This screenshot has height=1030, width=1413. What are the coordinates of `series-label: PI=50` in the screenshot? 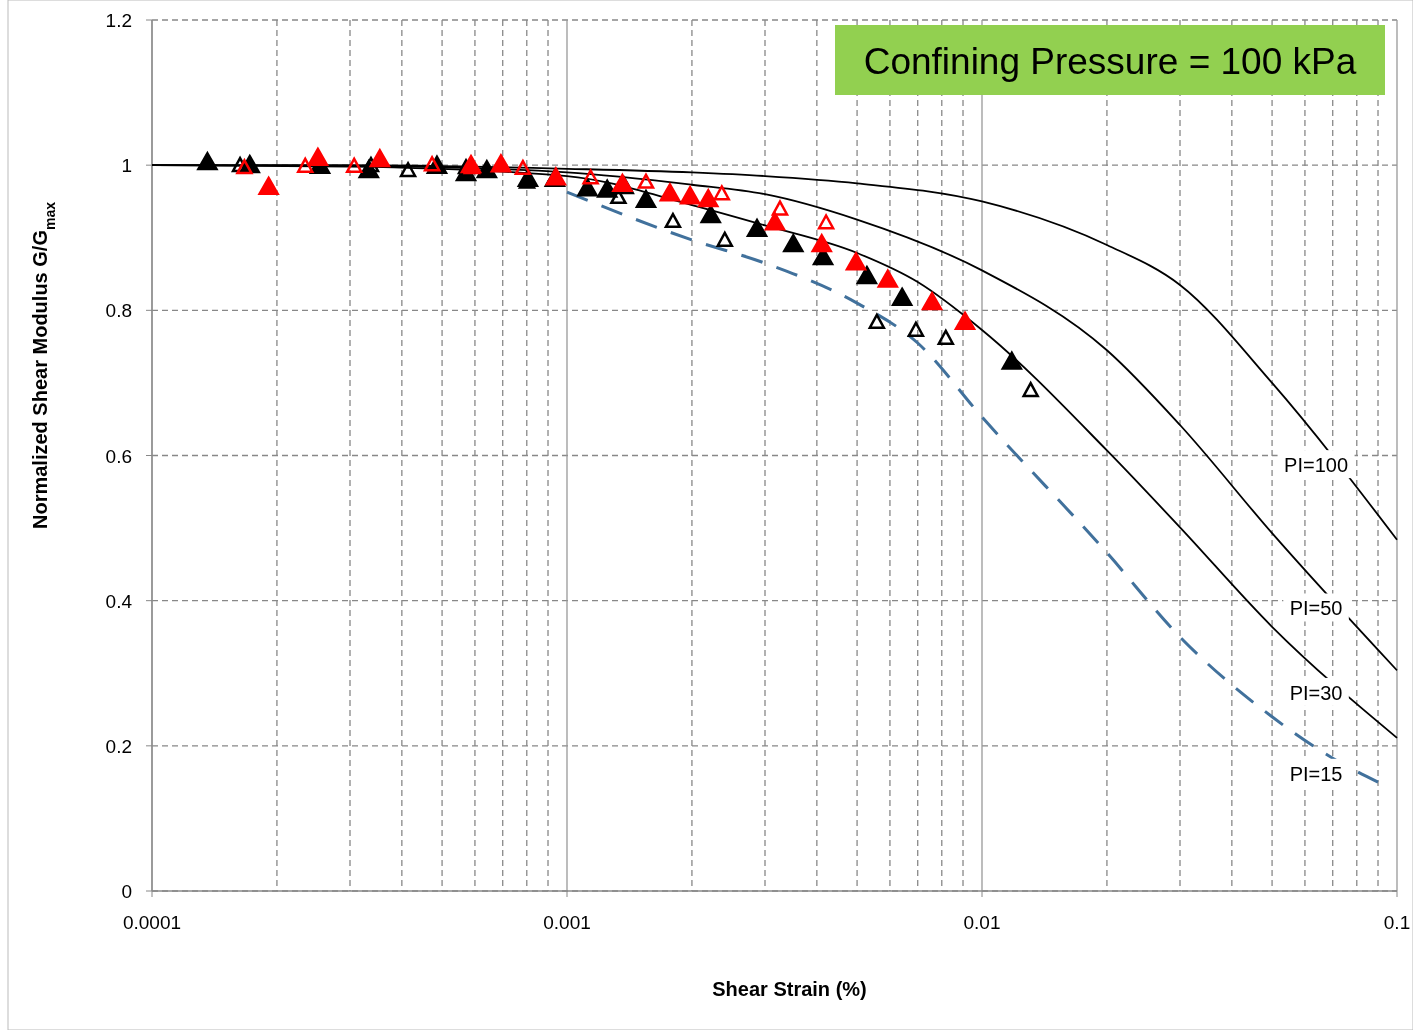 It's located at (1316, 608).